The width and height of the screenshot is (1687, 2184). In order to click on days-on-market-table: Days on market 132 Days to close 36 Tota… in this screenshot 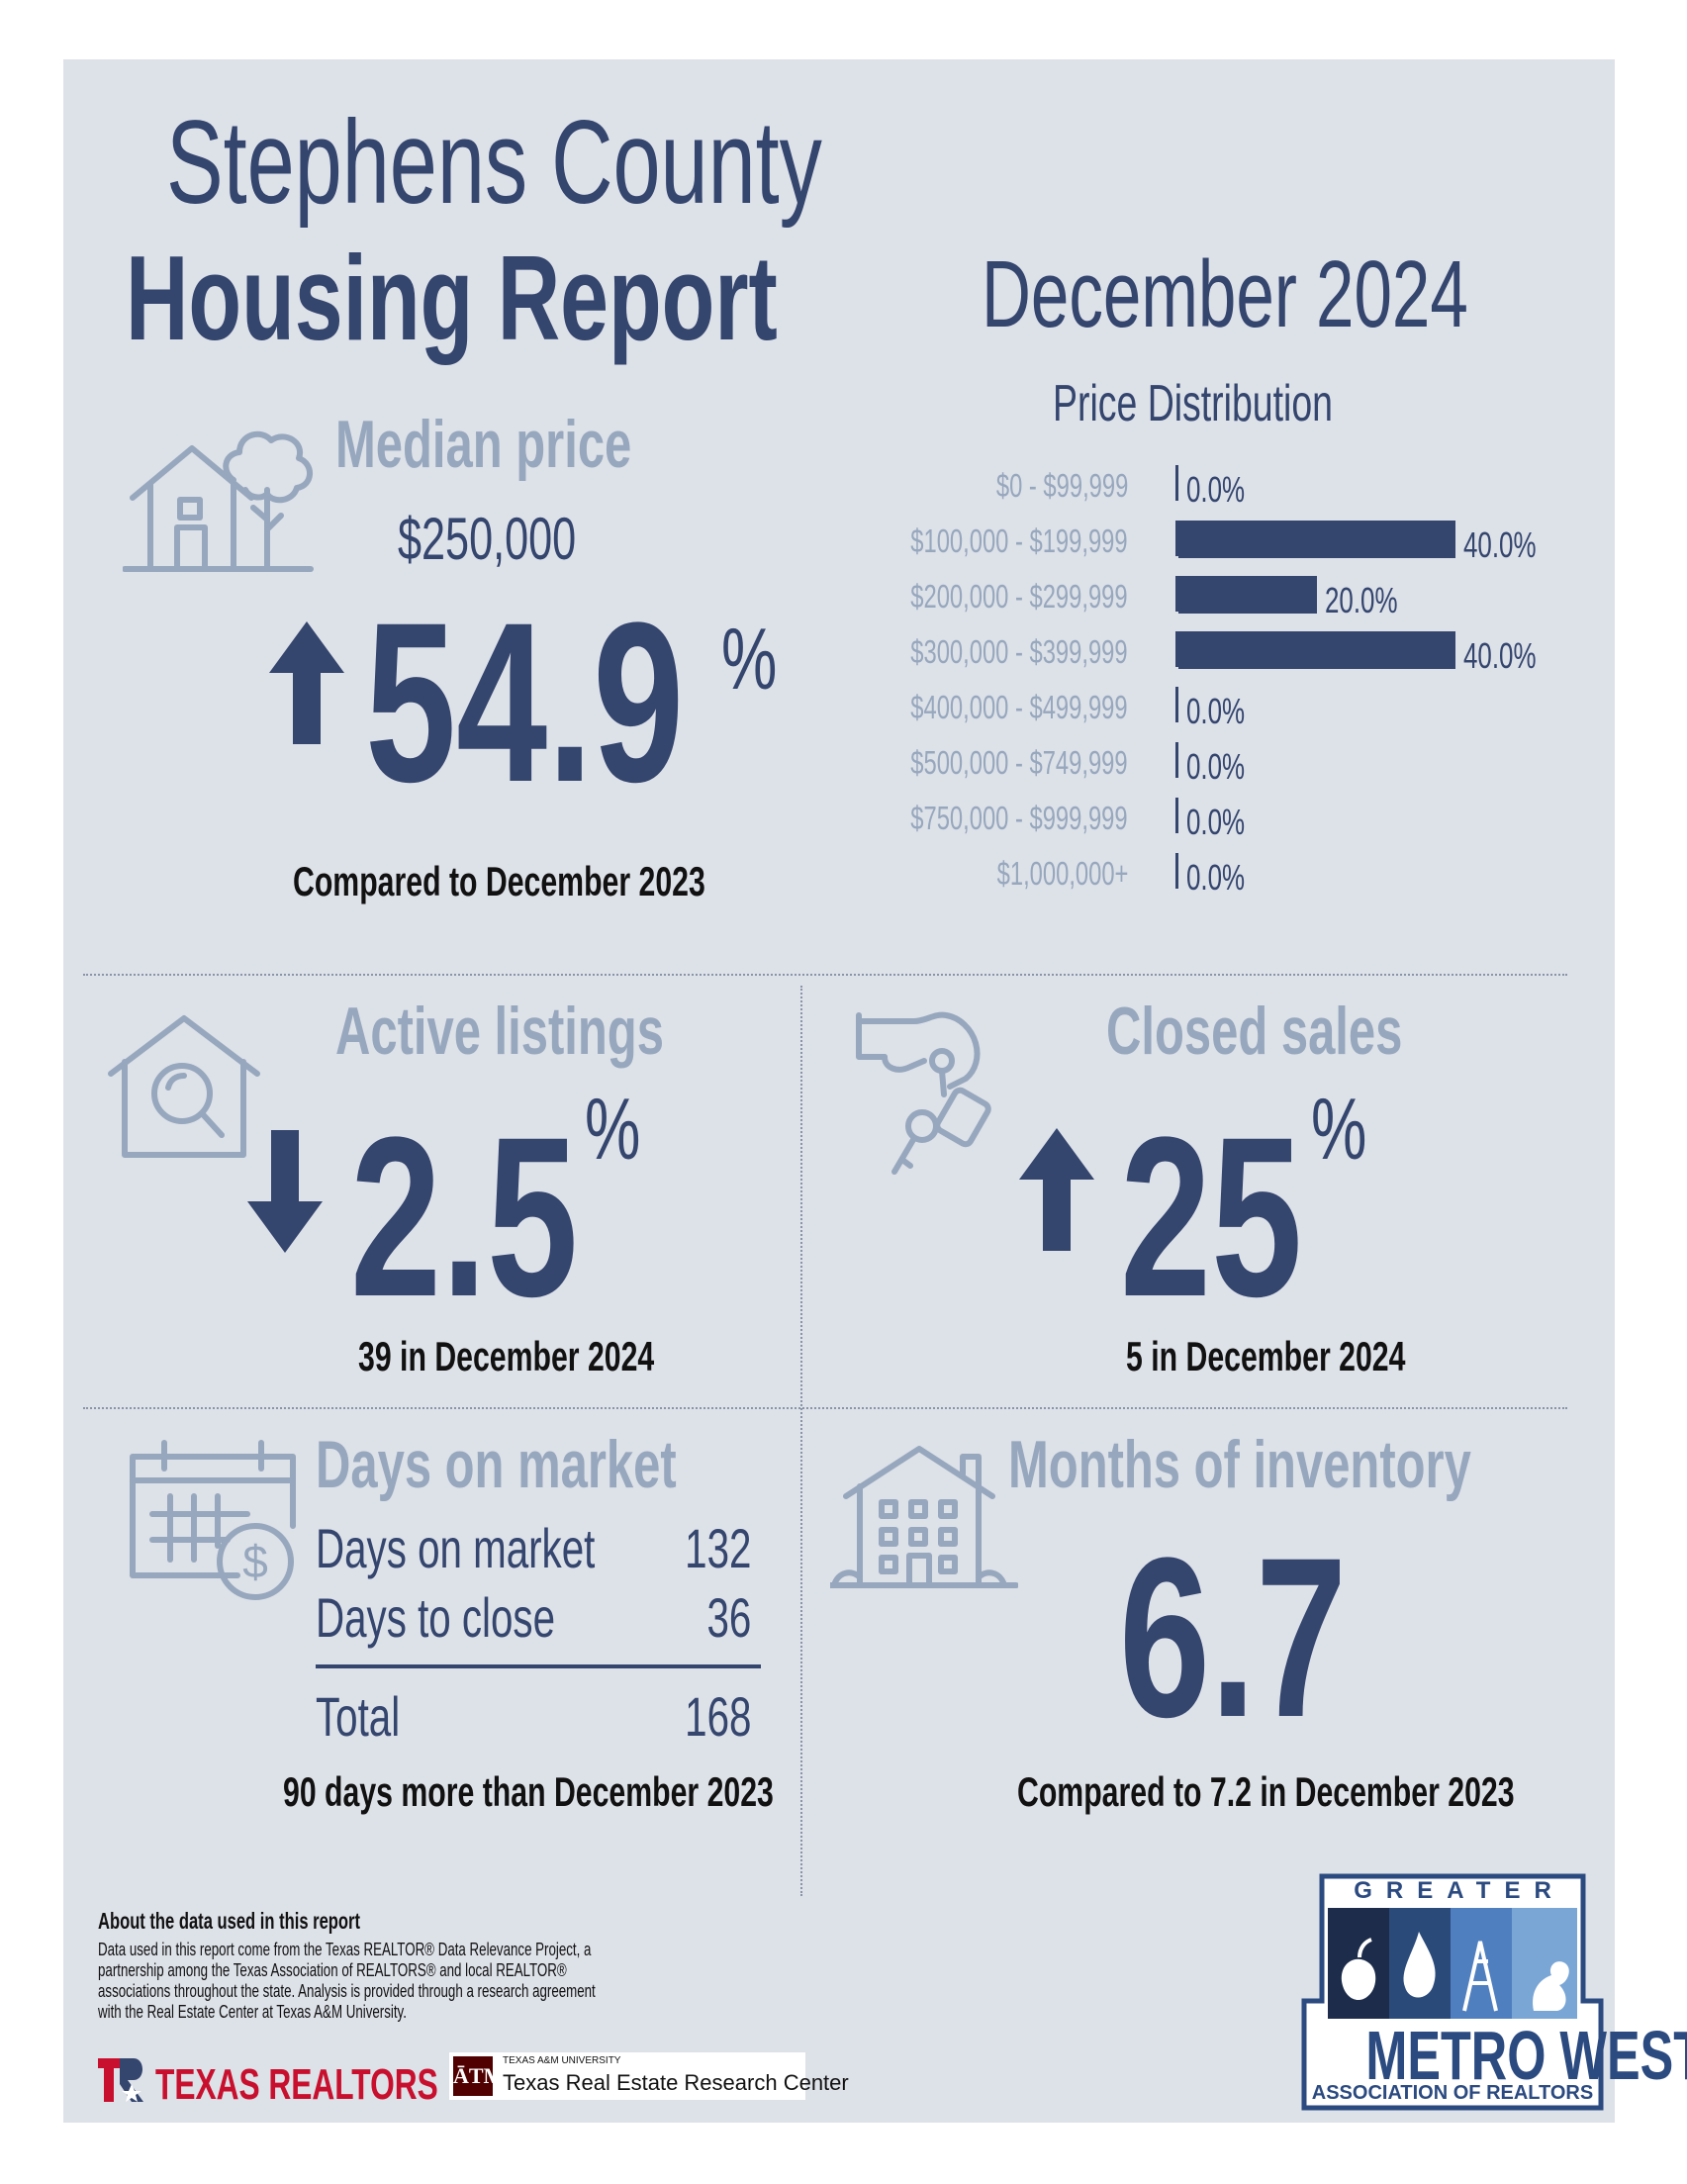, I will do `click(543, 1664)`.